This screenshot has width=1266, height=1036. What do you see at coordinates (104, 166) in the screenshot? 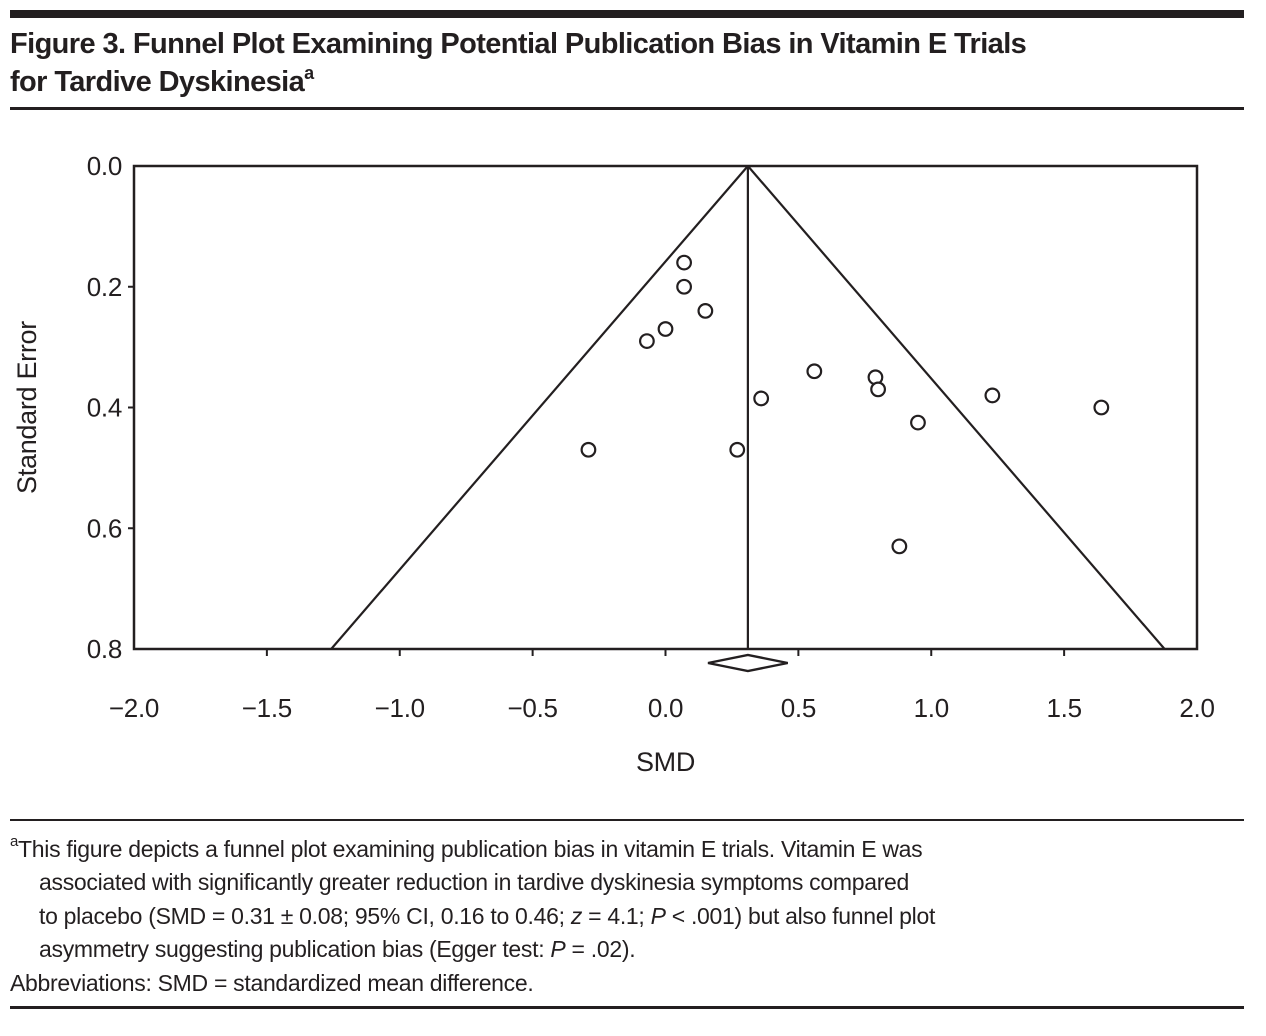
I see `y-axis-tick-label: 0.0` at bounding box center [104, 166].